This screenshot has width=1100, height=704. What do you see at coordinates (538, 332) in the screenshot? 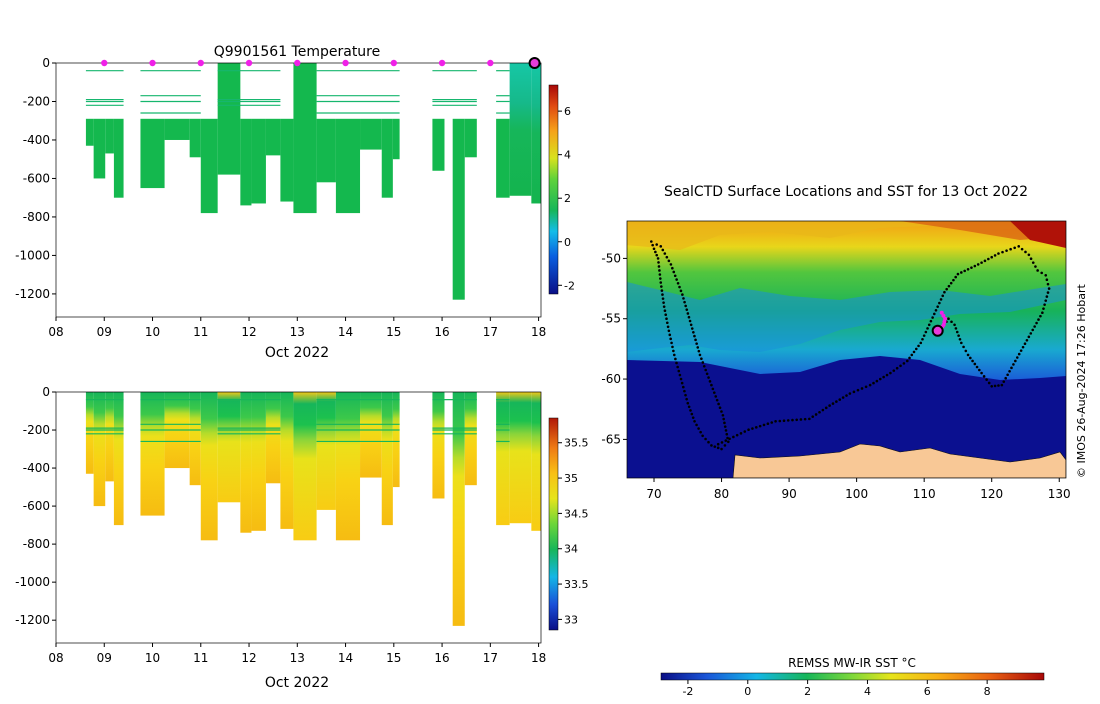
I see `x-tick-label: 18` at bounding box center [538, 332].